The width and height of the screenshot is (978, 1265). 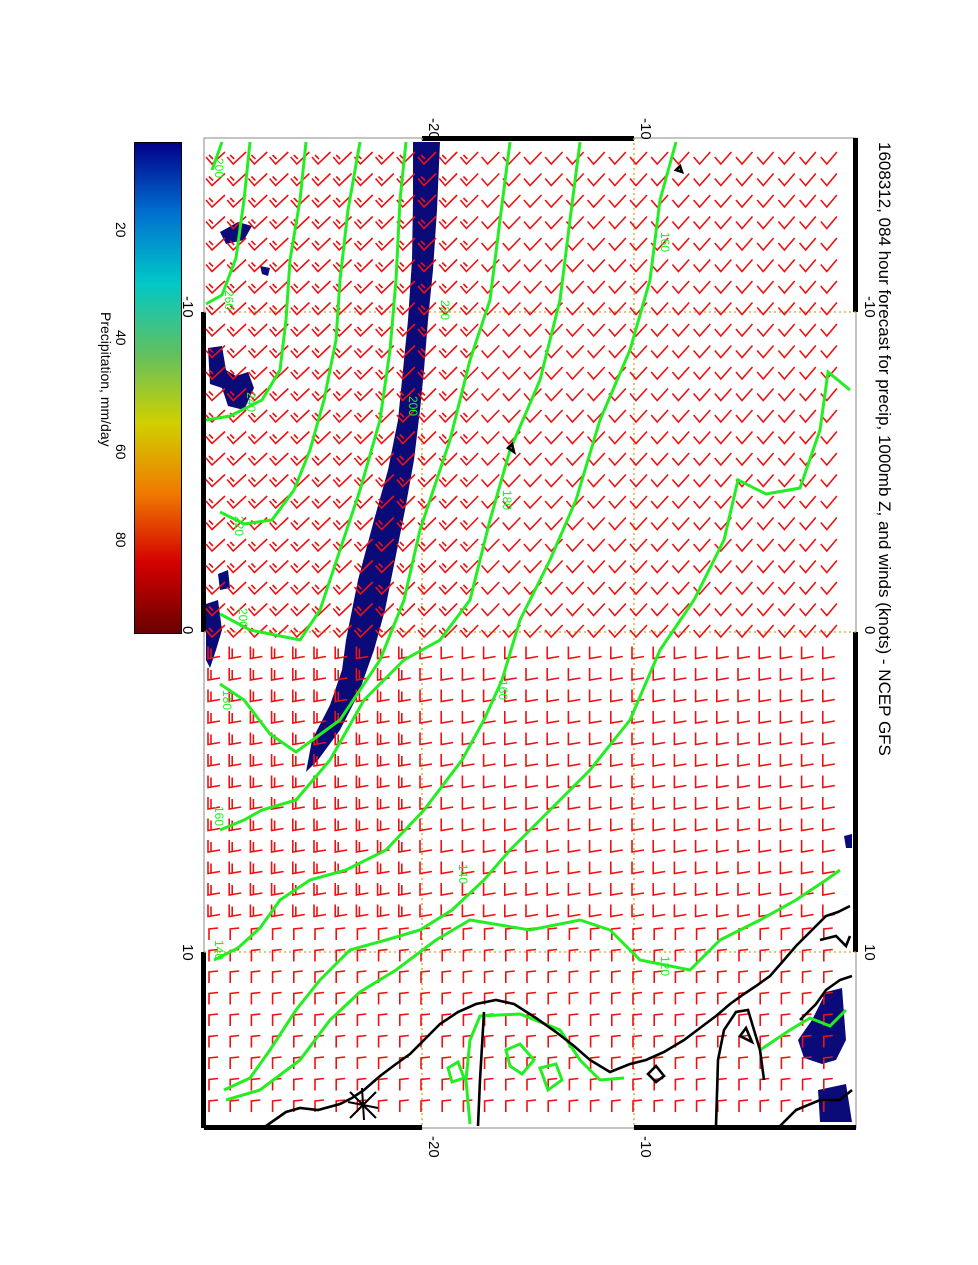 What do you see at coordinates (645, 129) in the screenshot?
I see `top-tick-label: -10` at bounding box center [645, 129].